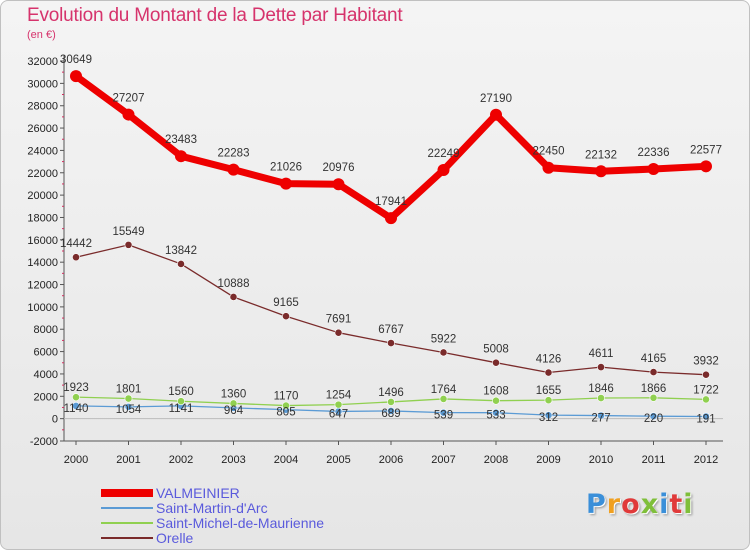 The image size is (750, 550). I want to click on data-label: 1360, so click(234, 394).